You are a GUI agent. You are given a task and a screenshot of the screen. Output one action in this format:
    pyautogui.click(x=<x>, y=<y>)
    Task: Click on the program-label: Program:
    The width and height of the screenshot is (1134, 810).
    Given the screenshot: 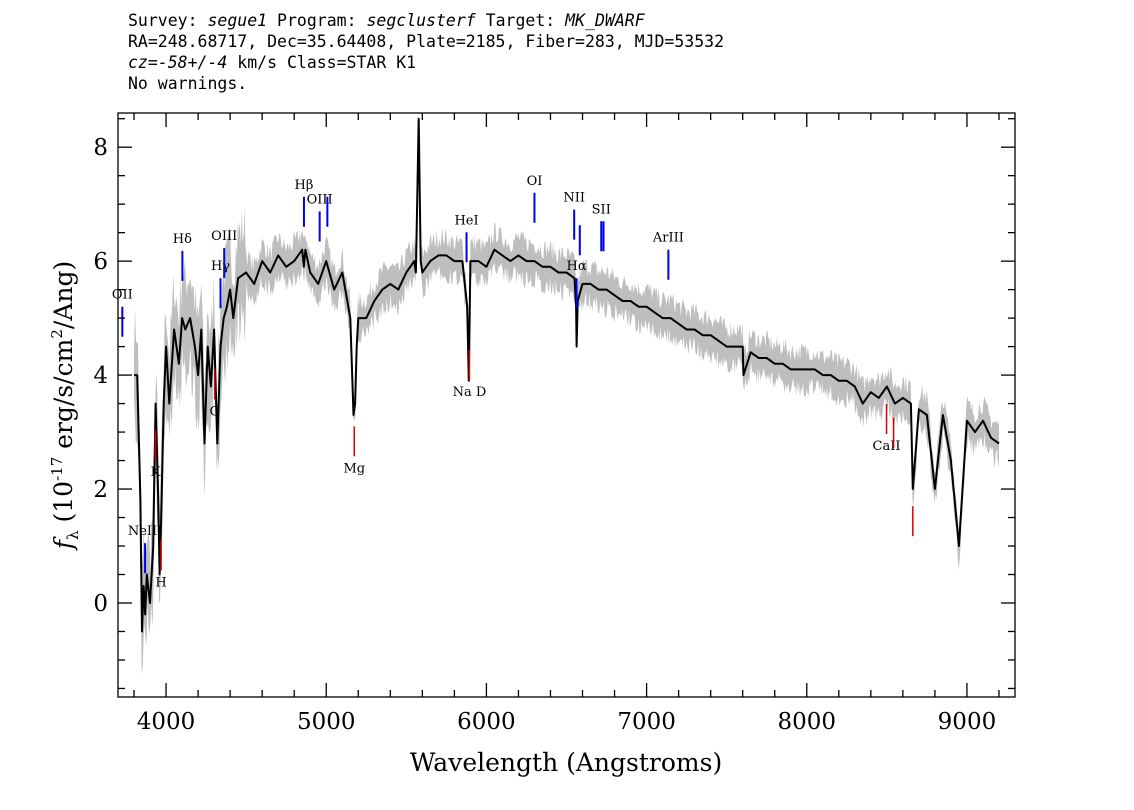 What is the action you would take?
    pyautogui.click(x=317, y=20)
    